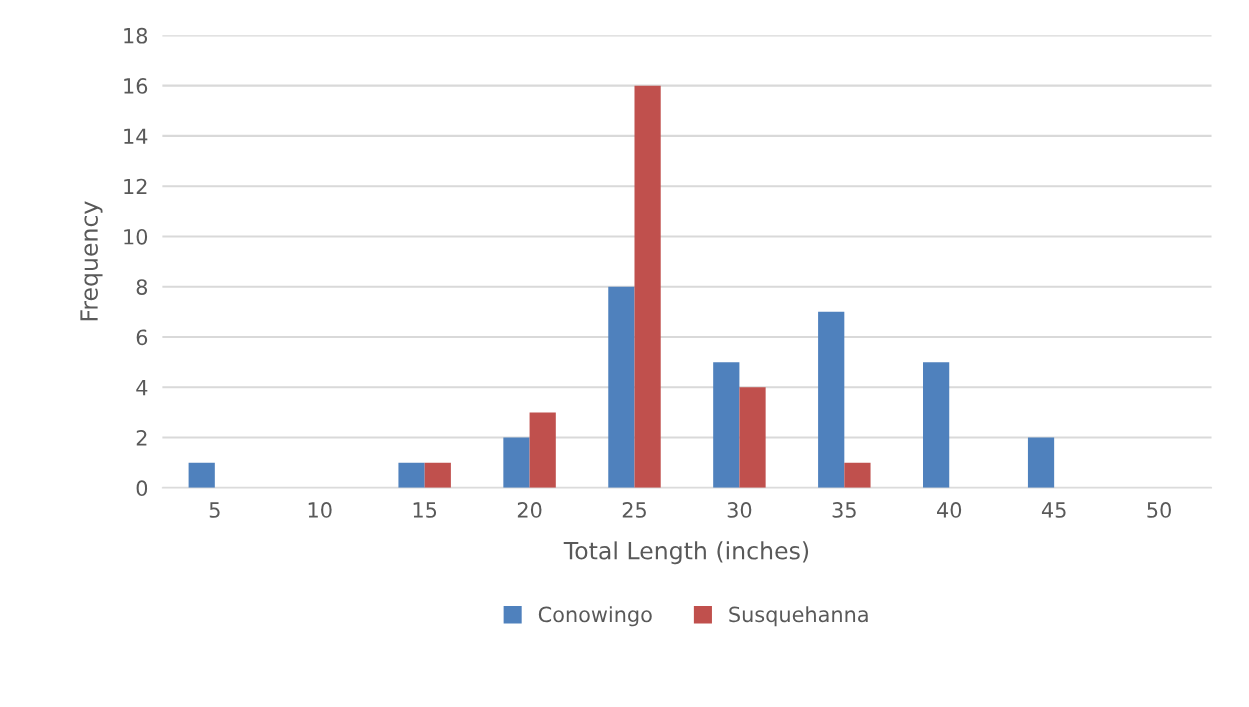  Describe the element at coordinates (214, 510) in the screenshot. I see `x-tick-label: 5` at that location.